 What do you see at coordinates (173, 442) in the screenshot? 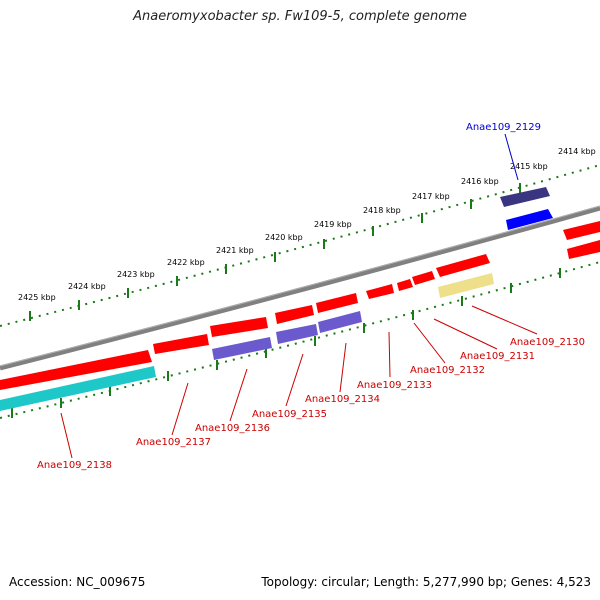
I see `gene-label-2137: Anae109_2137` at bounding box center [173, 442].